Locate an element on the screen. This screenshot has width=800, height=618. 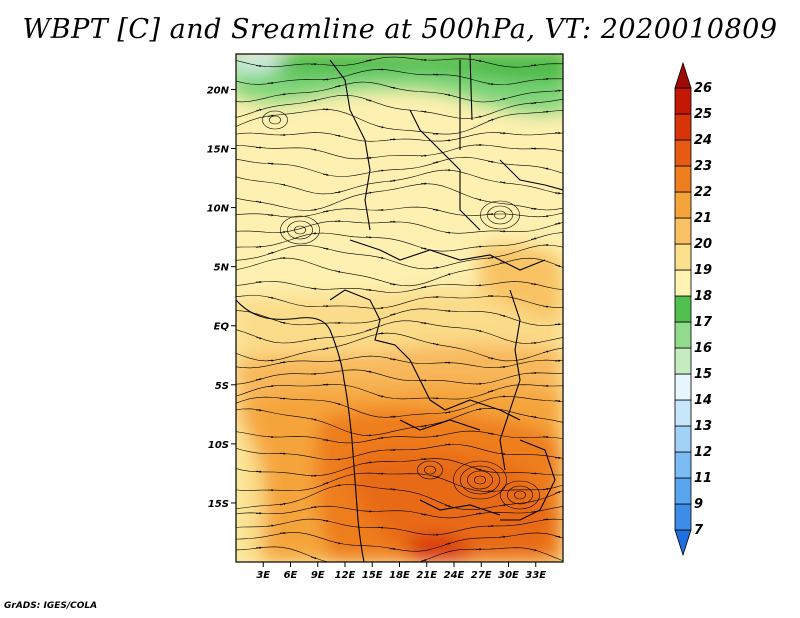
colorbar-label: 26 is located at coordinates (703, 88).